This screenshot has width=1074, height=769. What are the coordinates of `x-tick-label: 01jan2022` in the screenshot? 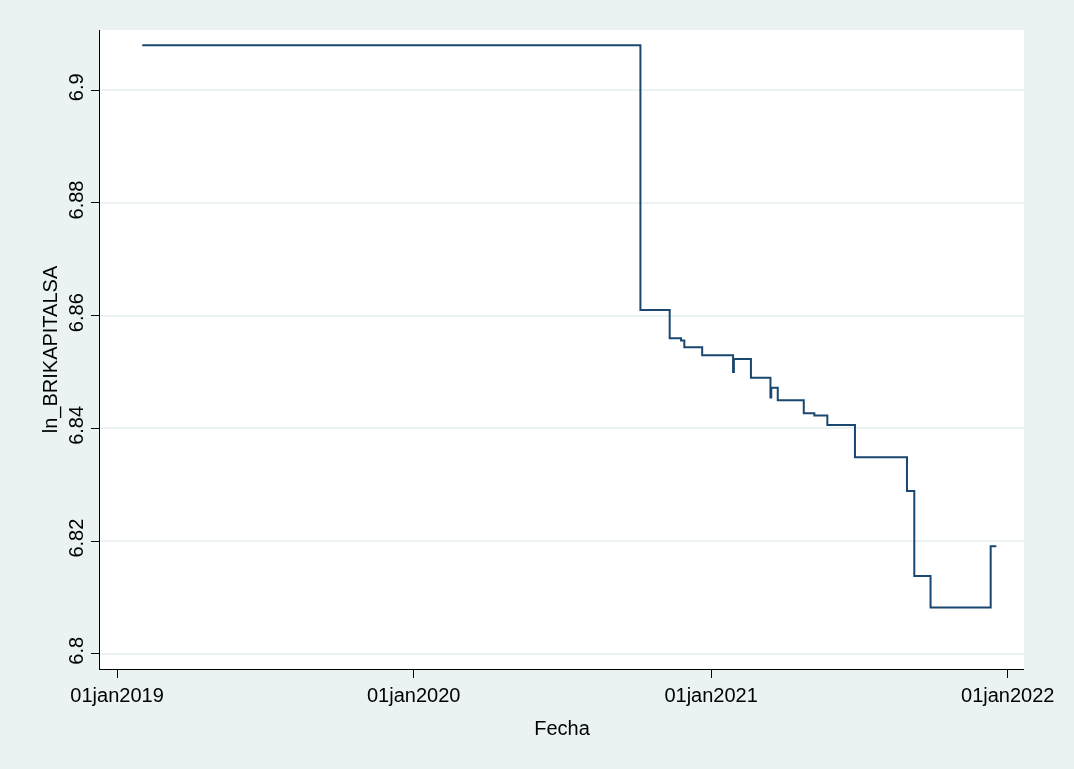 It's located at (1008, 695).